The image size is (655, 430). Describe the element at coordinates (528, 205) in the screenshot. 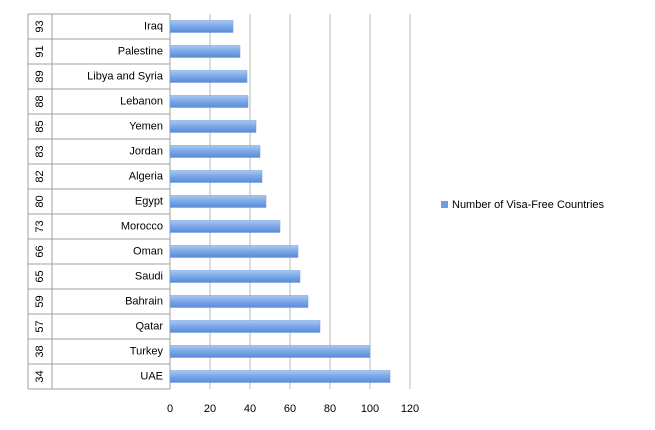

I see `legend-label: Number of Visa-Free Countries` at that location.